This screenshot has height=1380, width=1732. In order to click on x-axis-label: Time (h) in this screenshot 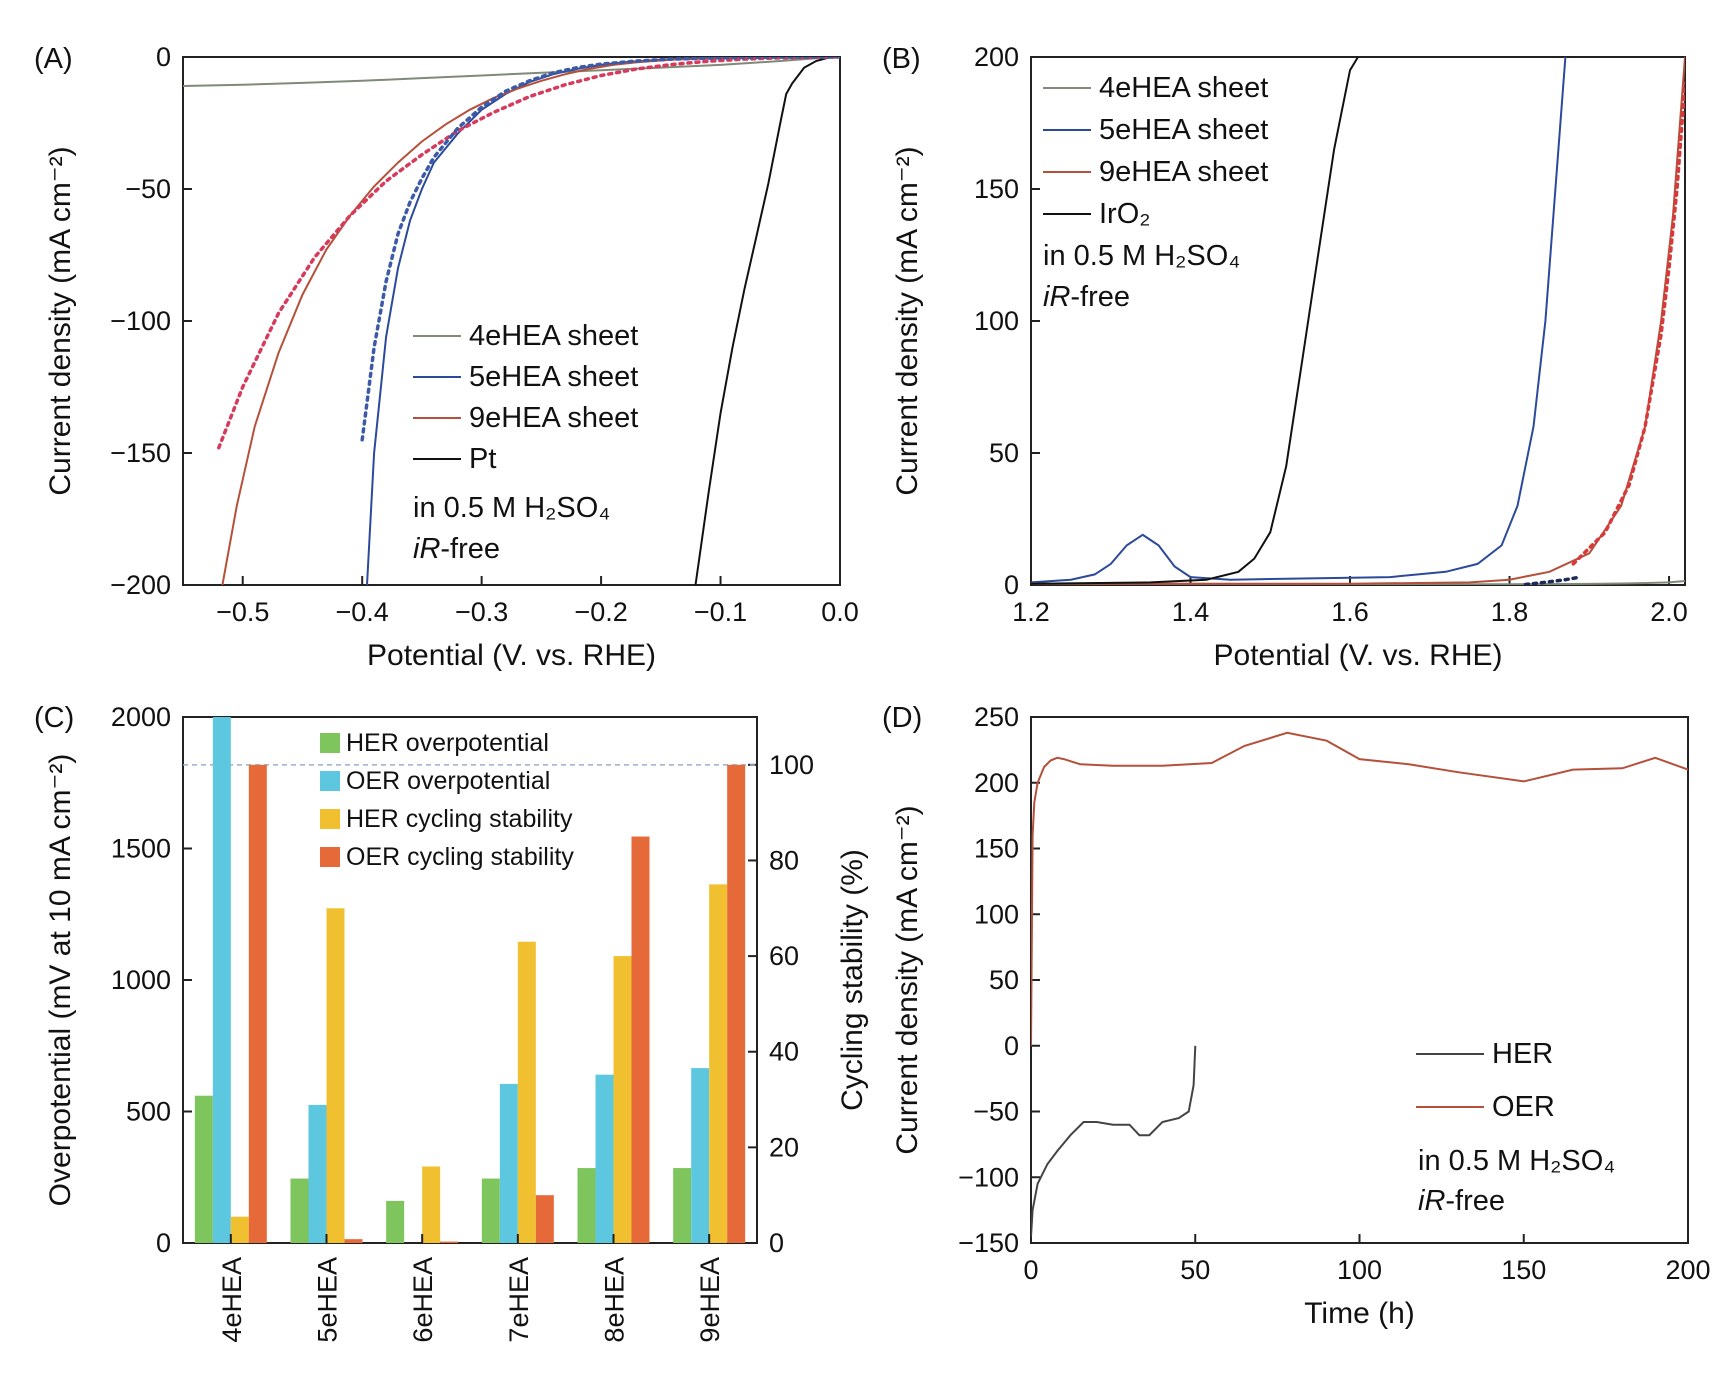, I will do `click(1359, 1313)`.